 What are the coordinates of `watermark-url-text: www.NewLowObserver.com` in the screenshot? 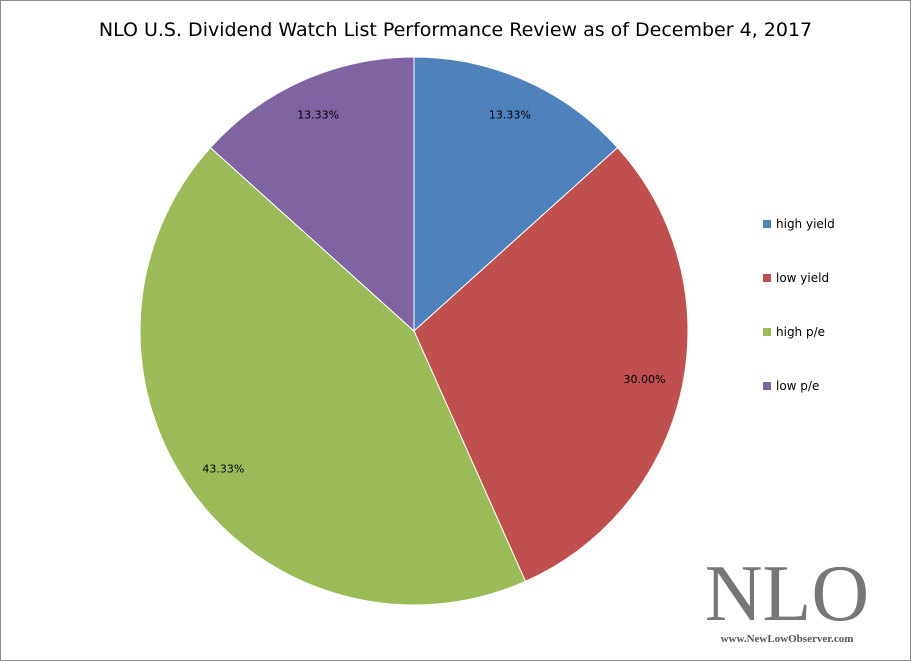 It's located at (787, 639).